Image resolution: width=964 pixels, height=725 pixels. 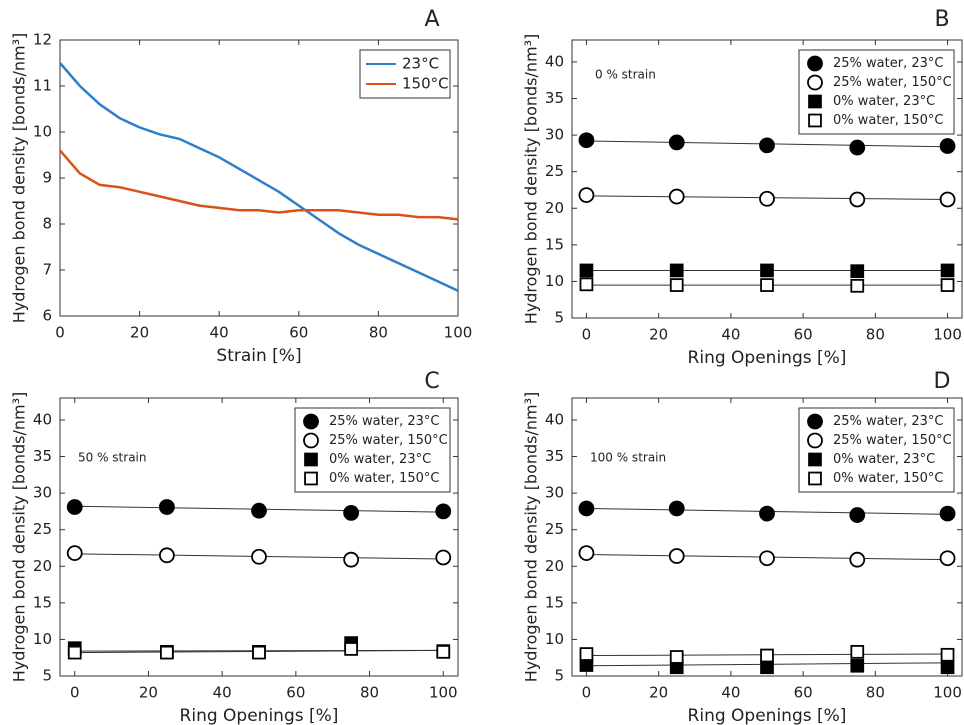 I want to click on legend-box, so click(x=876, y=450).